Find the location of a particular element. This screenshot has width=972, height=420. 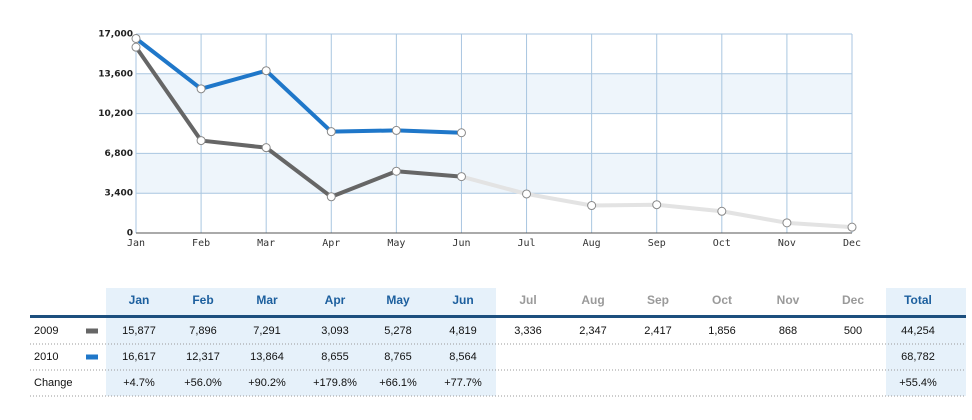

table-value: 7,896 is located at coordinates (203, 331).